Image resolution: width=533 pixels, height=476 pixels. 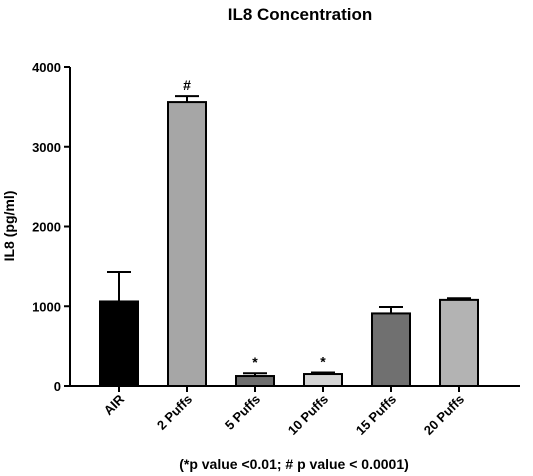 I want to click on y-tick-label: 1000, so click(x=46, y=306).